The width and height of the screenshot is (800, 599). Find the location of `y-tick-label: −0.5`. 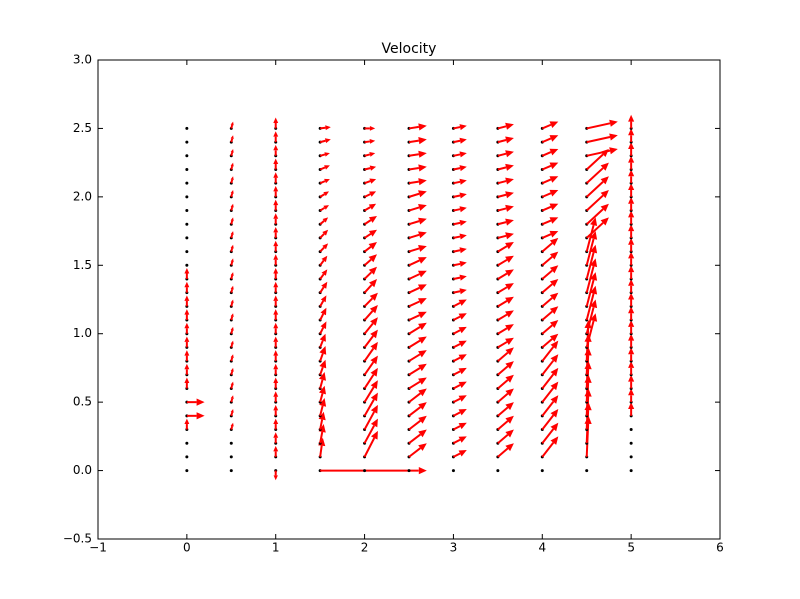

y-tick-label: −0.5 is located at coordinates (77, 539).